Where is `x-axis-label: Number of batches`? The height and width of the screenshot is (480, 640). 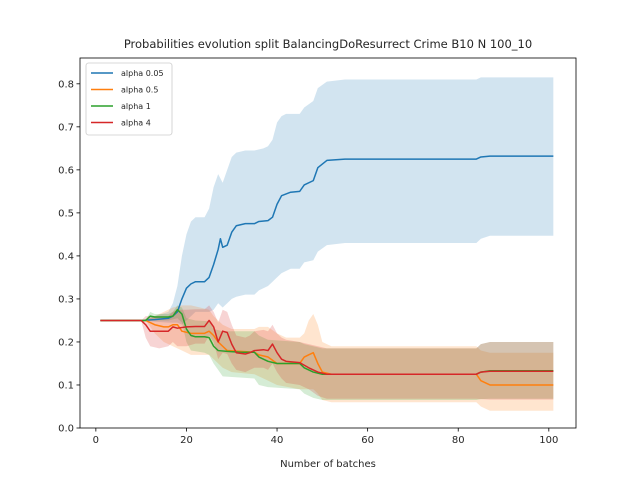 x-axis-label: Number of batches is located at coordinates (328, 464).